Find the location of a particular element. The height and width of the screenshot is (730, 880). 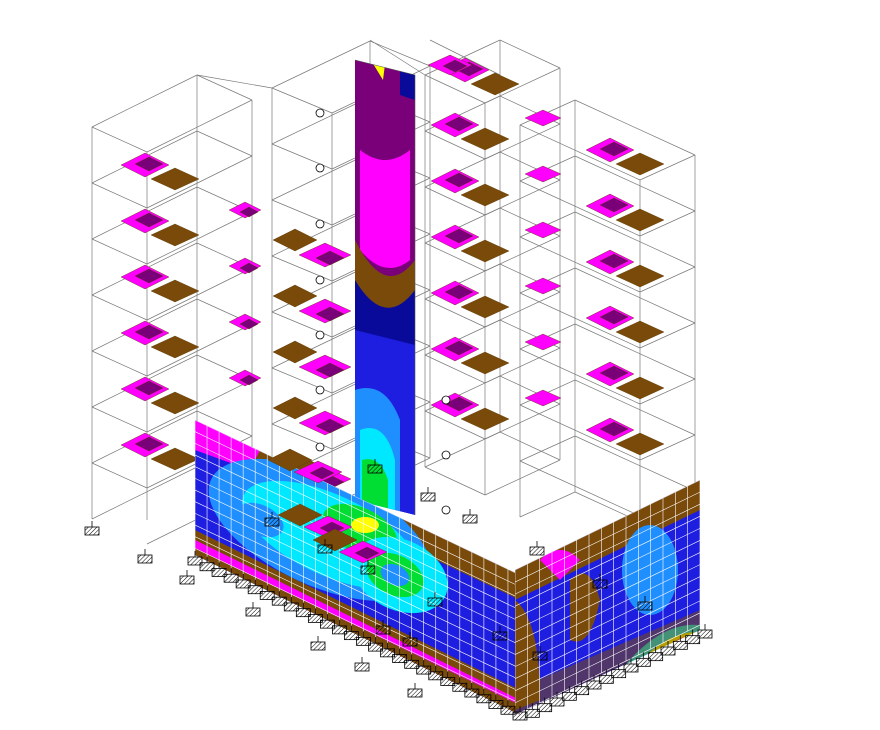

node-markers is located at coordinates (383, 311).